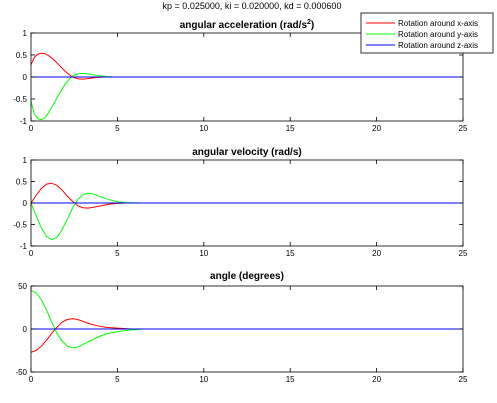 The image size is (497, 403). What do you see at coordinates (438, 23) in the screenshot?
I see `legend-entry-x: Rotation around x-axis` at bounding box center [438, 23].